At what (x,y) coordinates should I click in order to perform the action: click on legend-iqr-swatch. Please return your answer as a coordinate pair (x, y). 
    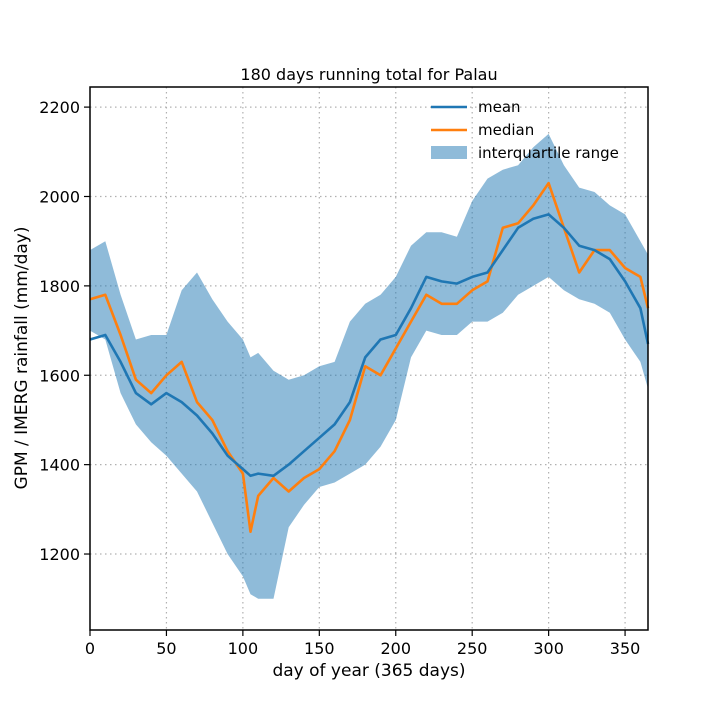
    Looking at the image, I should click on (449, 152).